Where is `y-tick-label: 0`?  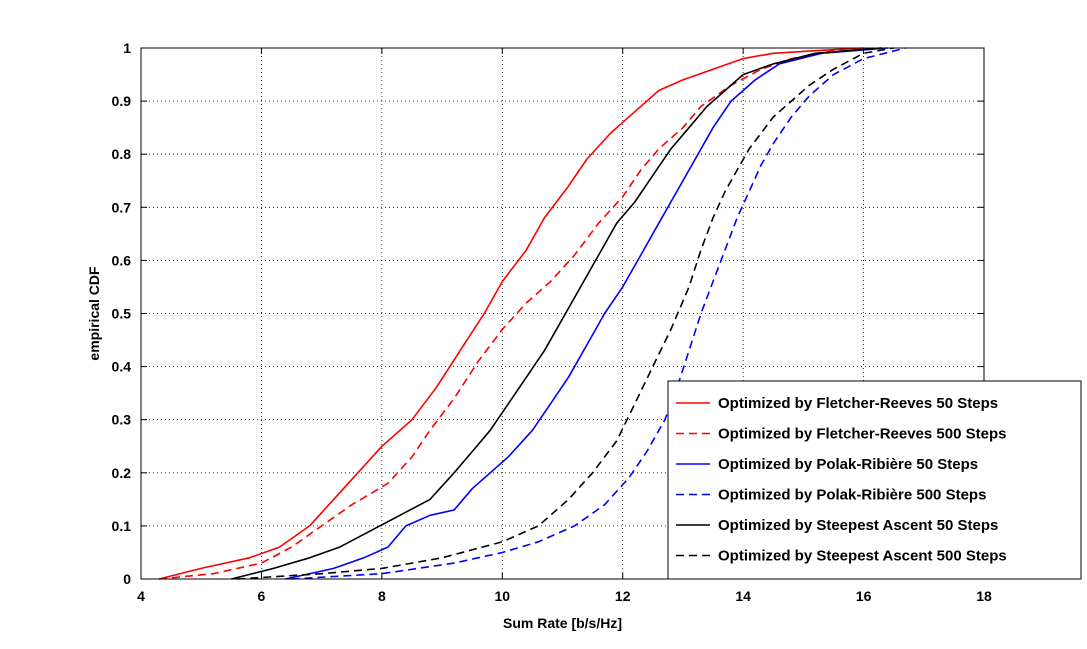 y-tick-label: 0 is located at coordinates (127, 579).